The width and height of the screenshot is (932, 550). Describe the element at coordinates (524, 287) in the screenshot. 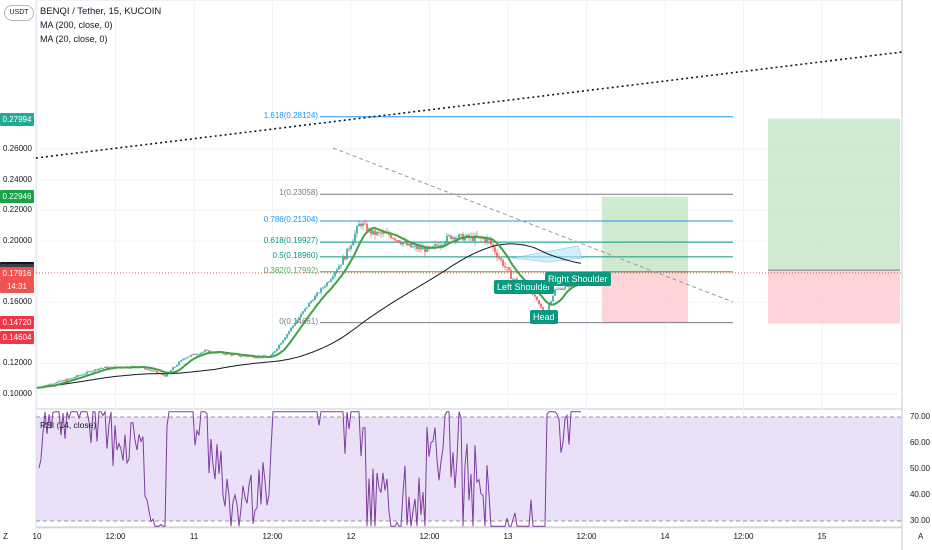

I see `left-shoulder-label: Left Shoulder` at that location.